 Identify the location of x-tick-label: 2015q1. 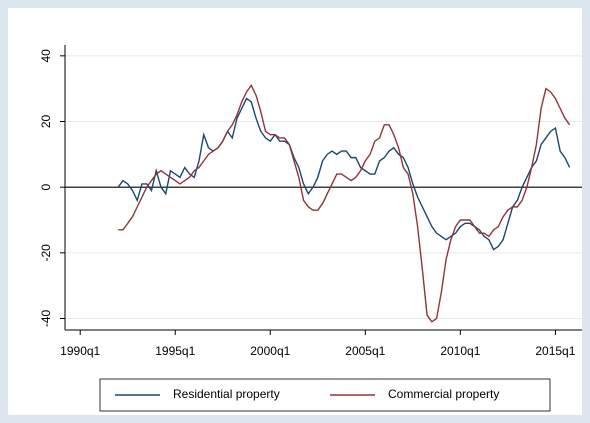
(555, 351).